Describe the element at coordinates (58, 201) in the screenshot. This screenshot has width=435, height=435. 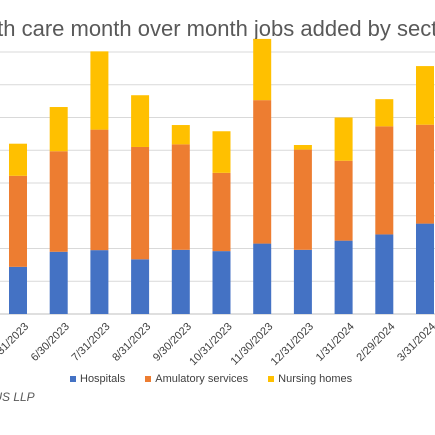
I see `bar-amulatory-services-6/30/2023` at that location.